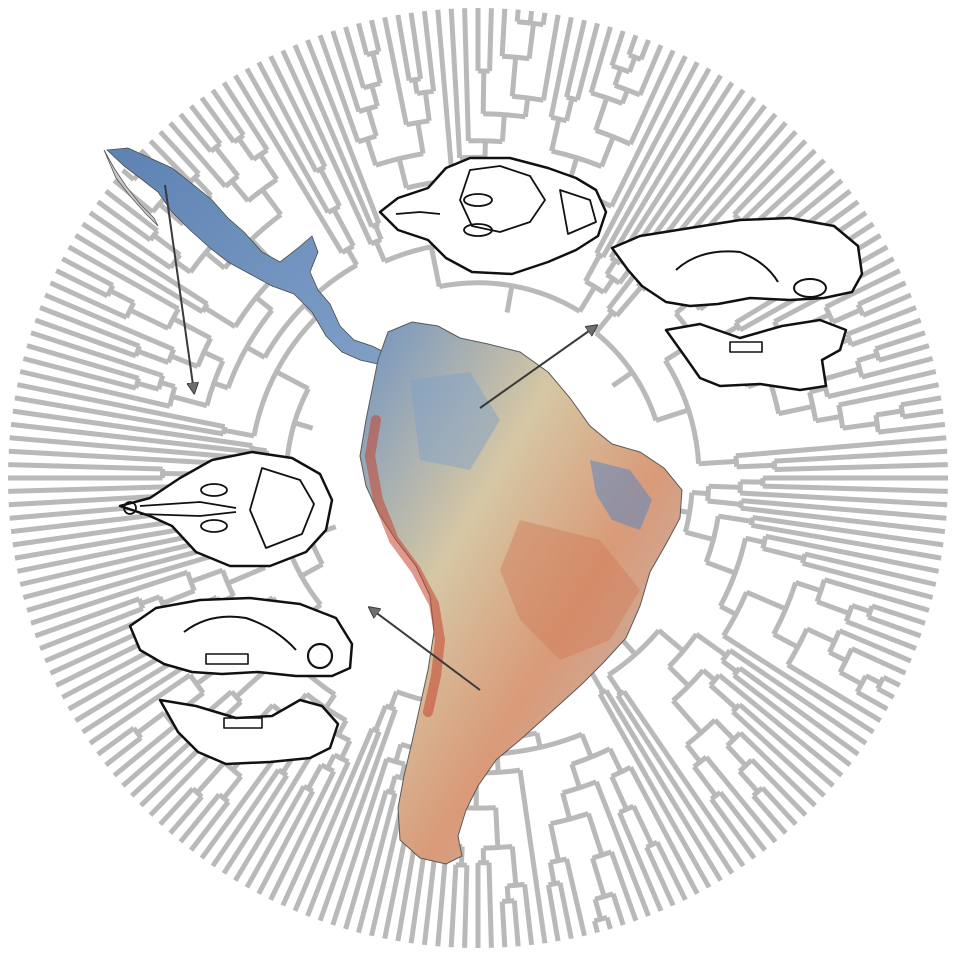 This screenshot has height=954, width=955. I want to click on skull-ventral-icon, so click(226, 509).